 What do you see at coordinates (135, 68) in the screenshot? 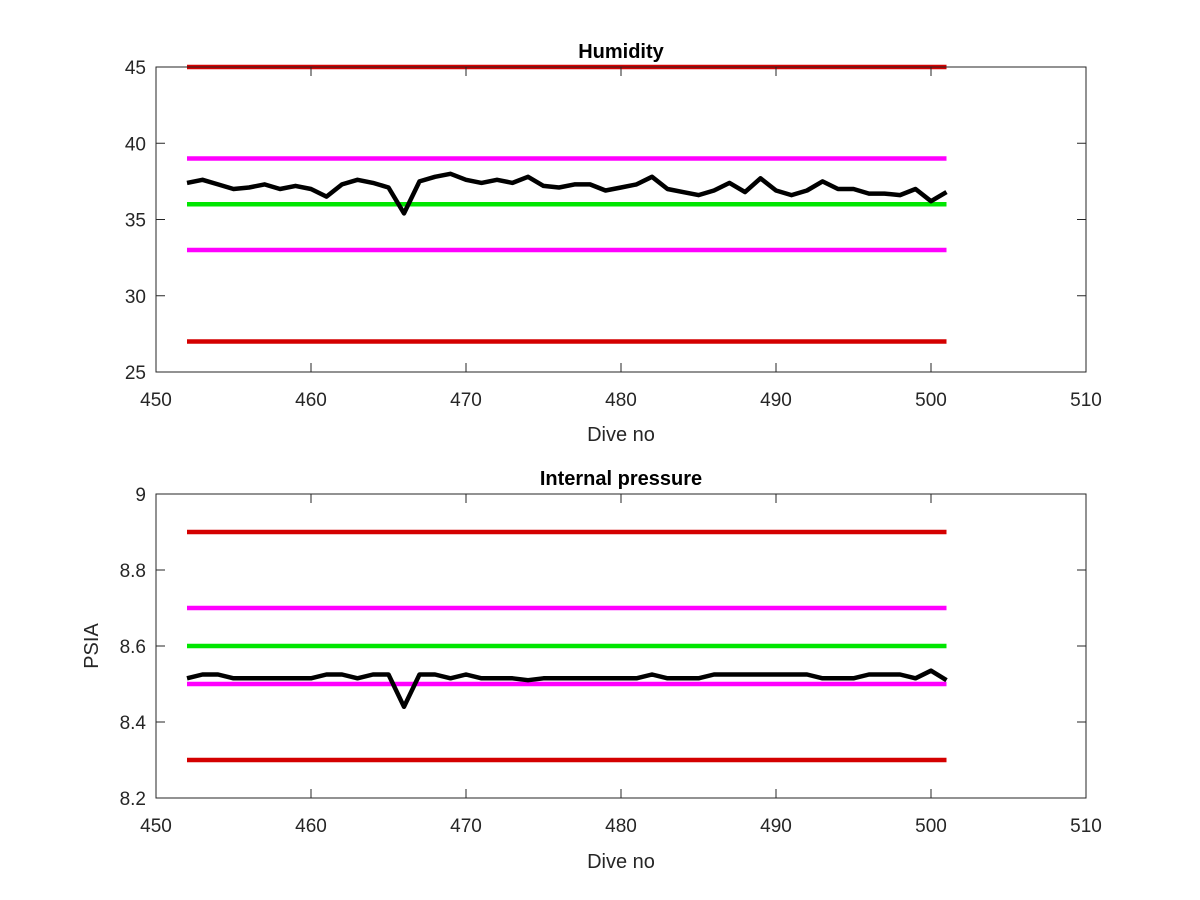
I see `y-tick-label: 45` at bounding box center [135, 68].